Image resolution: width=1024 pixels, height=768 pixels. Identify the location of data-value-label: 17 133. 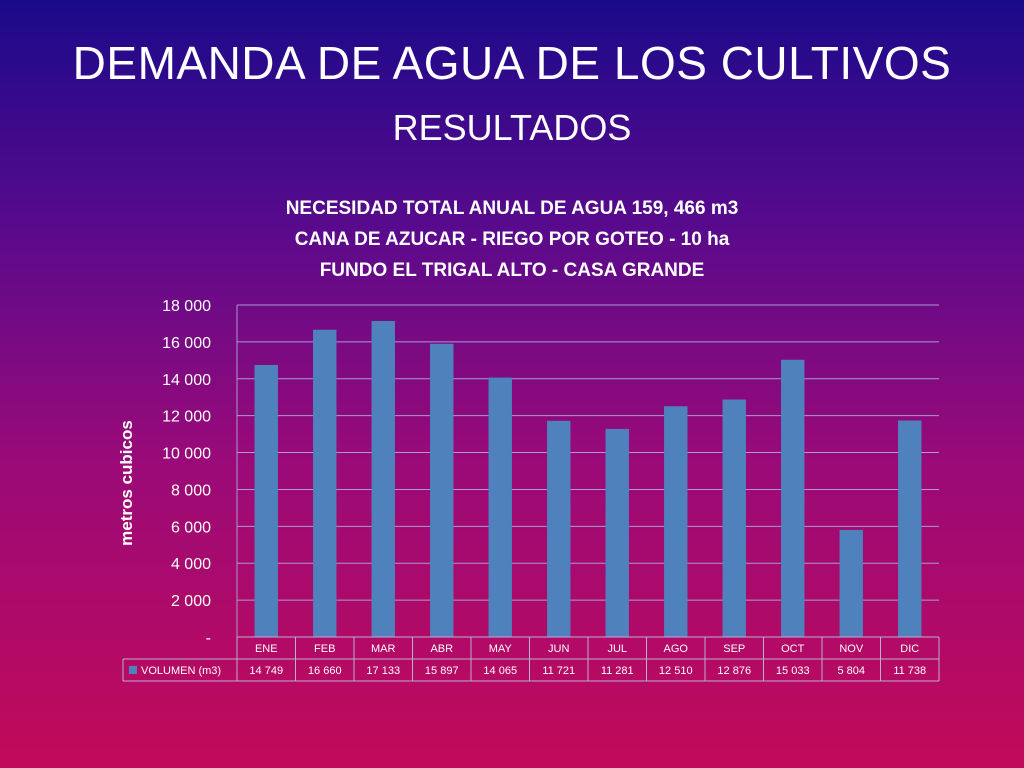
(383, 671).